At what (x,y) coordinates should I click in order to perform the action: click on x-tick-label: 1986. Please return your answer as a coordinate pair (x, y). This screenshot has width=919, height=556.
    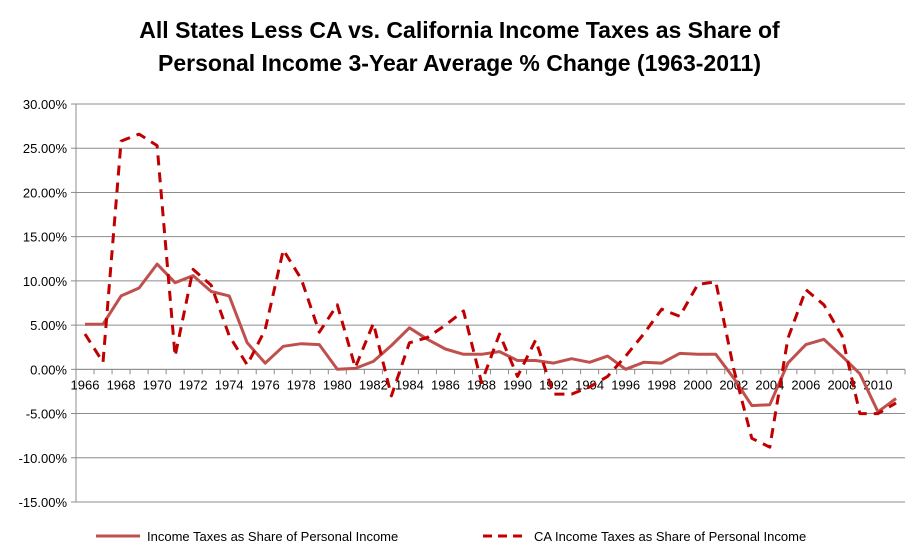
    Looking at the image, I should click on (445, 384).